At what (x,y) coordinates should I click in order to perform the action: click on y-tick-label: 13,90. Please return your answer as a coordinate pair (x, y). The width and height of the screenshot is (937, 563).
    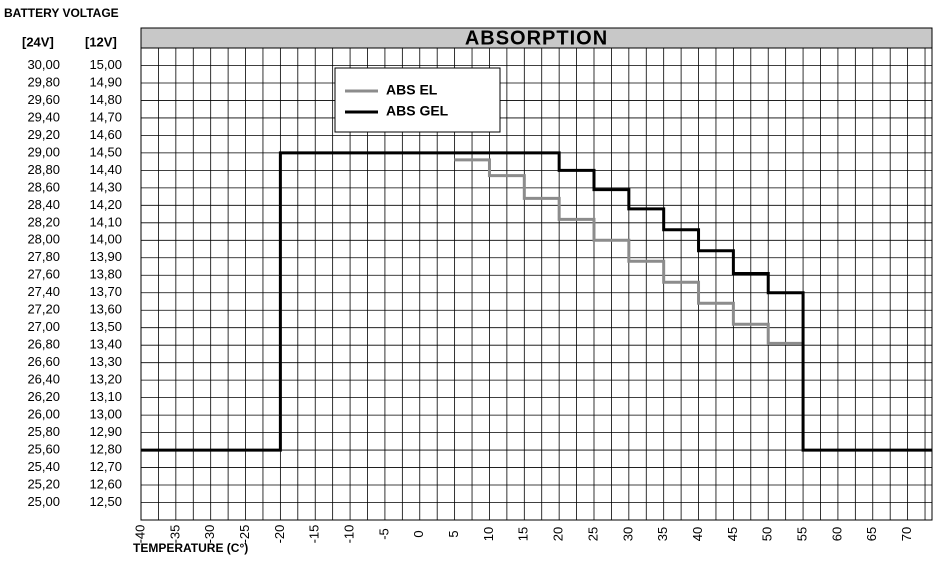
    Looking at the image, I should click on (105, 256).